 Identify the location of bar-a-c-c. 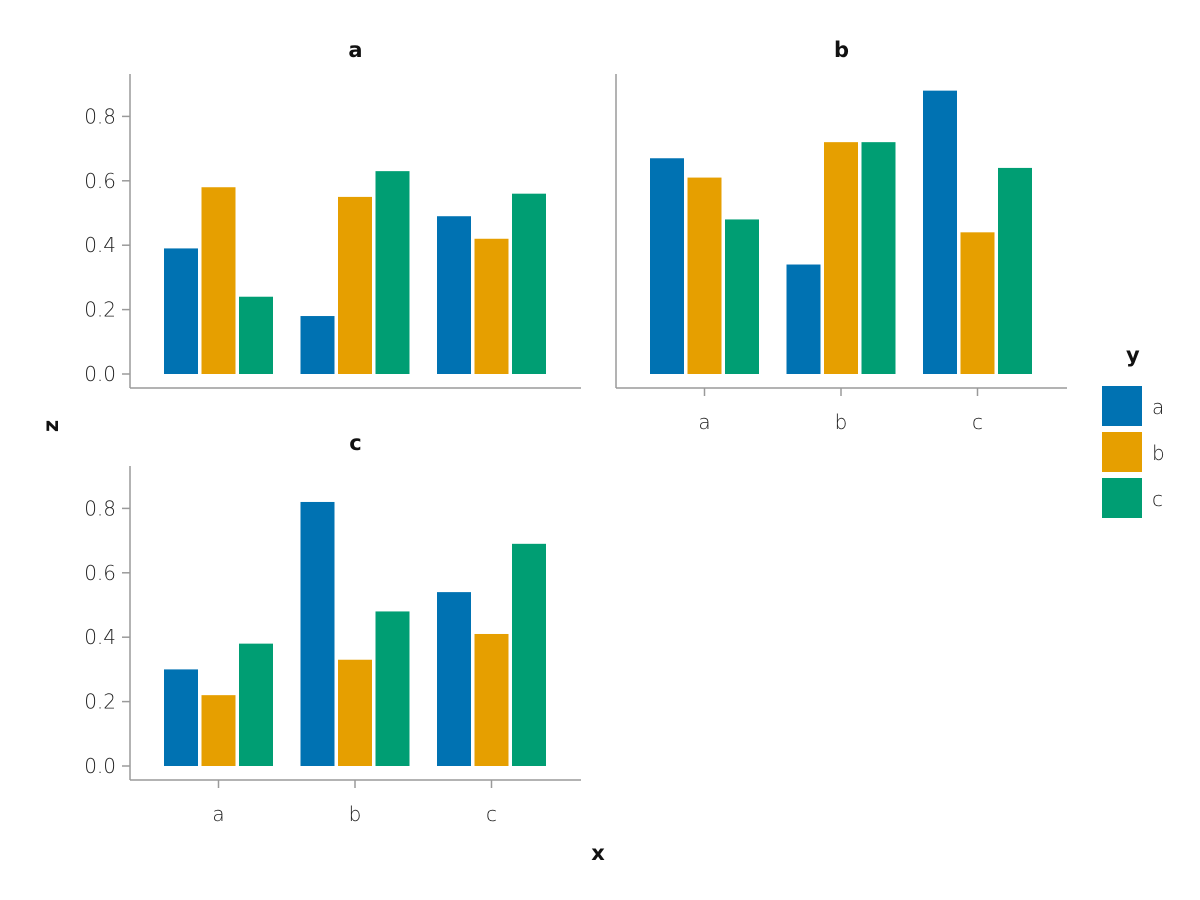
(529, 283).